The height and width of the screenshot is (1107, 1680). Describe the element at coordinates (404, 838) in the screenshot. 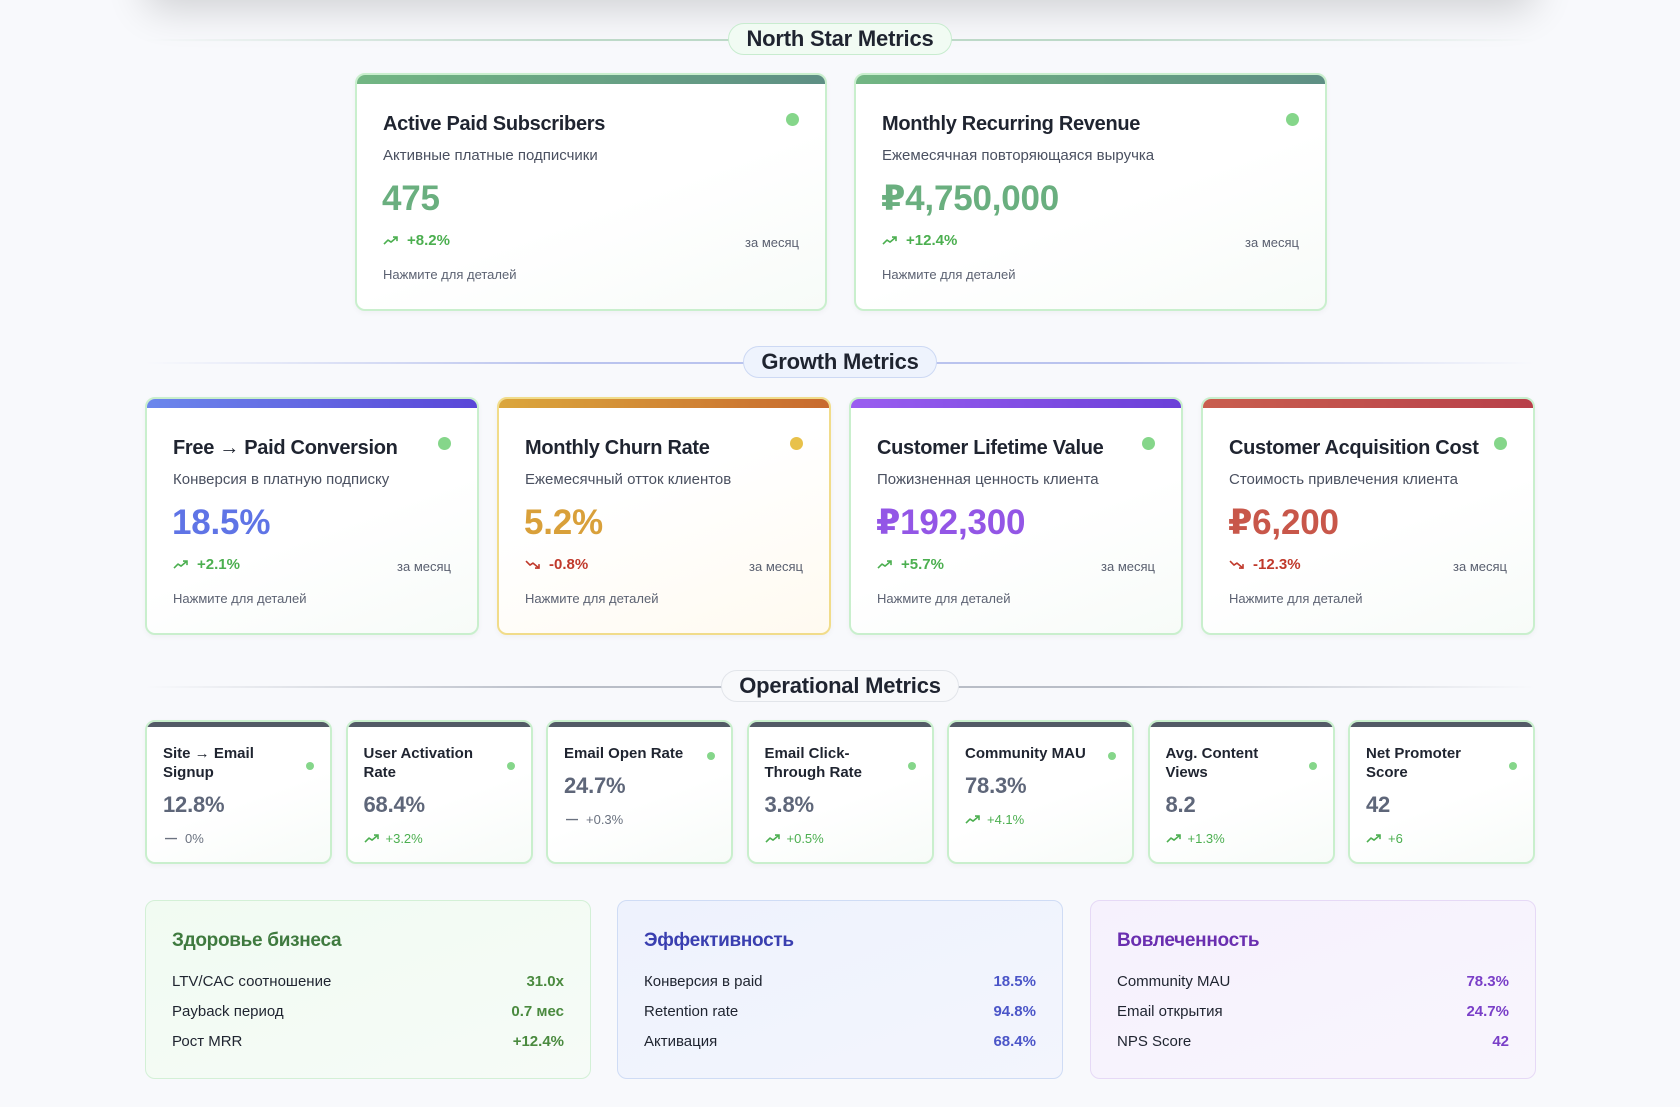

I see `trend-value: +3.2%` at that location.